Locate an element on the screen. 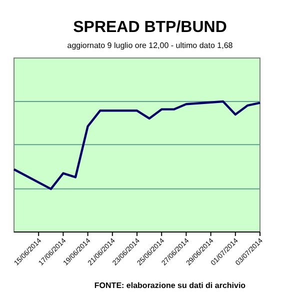 Image resolution: width=300 pixels, height=300 pixels. source-note: FONTE: elaborazione su dati di archivio is located at coordinates (170, 285).